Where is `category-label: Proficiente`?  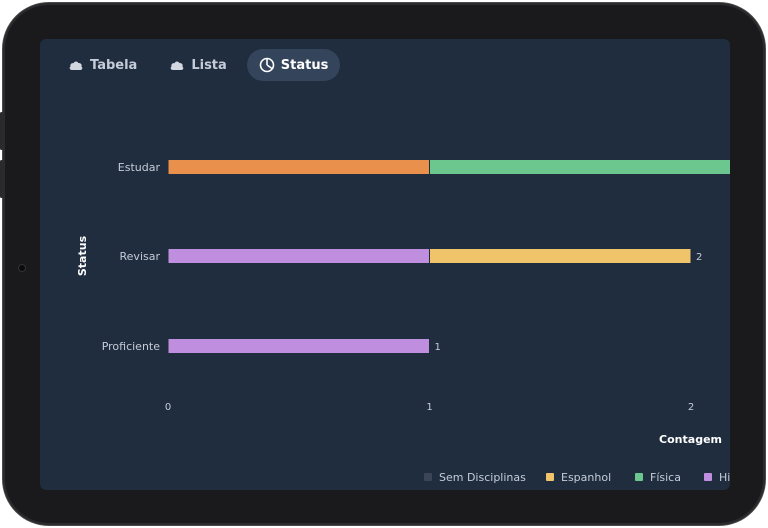 category-label: Proficiente is located at coordinates (131, 346).